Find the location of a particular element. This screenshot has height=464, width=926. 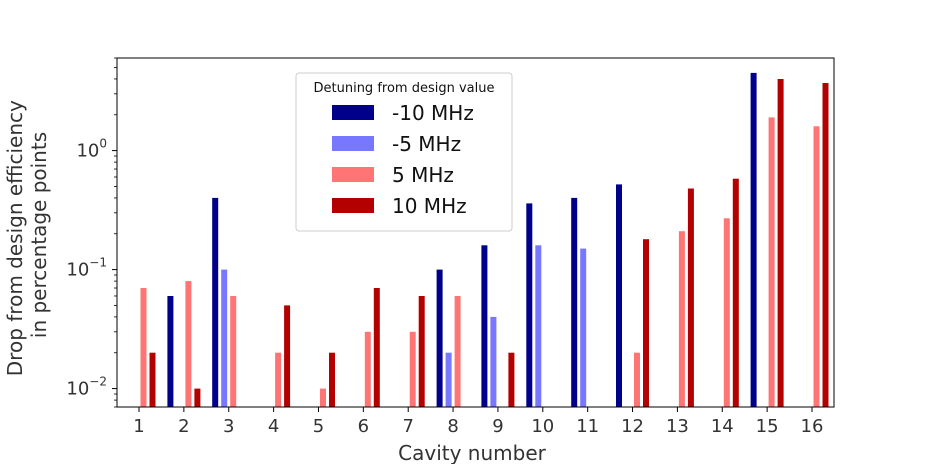

legend-label: 5 MHz is located at coordinates (423, 175).